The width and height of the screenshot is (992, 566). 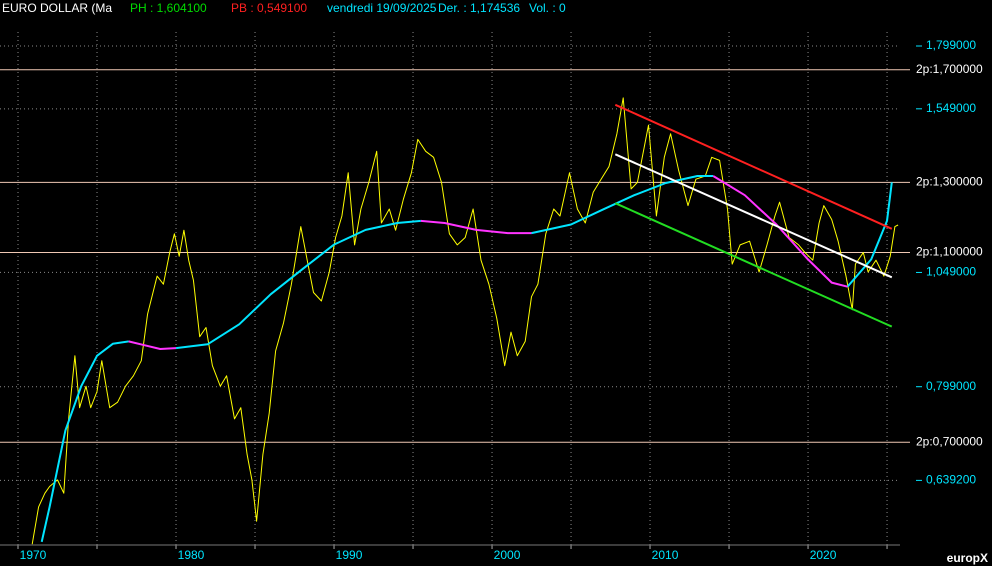 What do you see at coordinates (949, 69) in the screenshot?
I see `reference-label: 2p:1,700000` at bounding box center [949, 69].